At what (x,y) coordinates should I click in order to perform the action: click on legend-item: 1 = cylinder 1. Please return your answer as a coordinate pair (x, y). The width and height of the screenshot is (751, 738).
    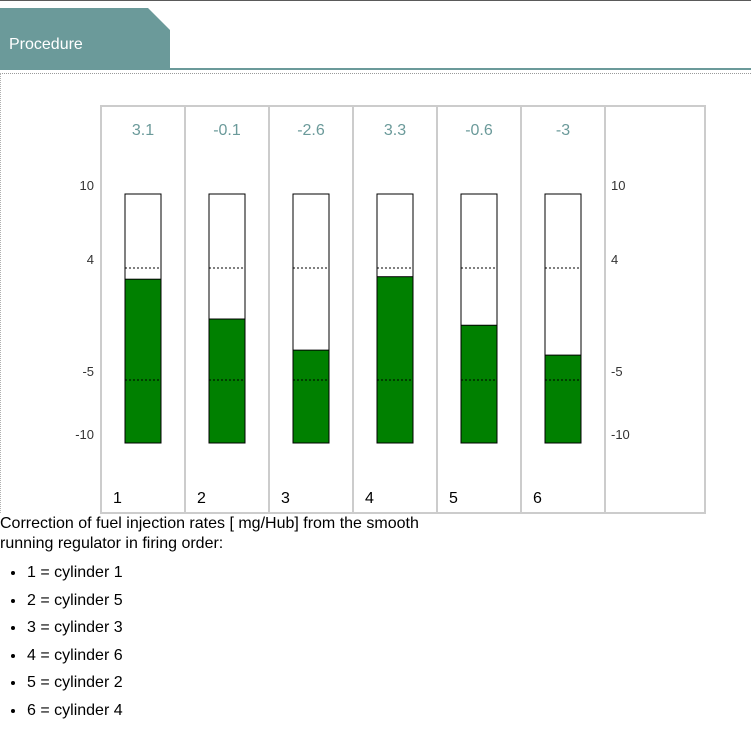
    Looking at the image, I should click on (74, 576).